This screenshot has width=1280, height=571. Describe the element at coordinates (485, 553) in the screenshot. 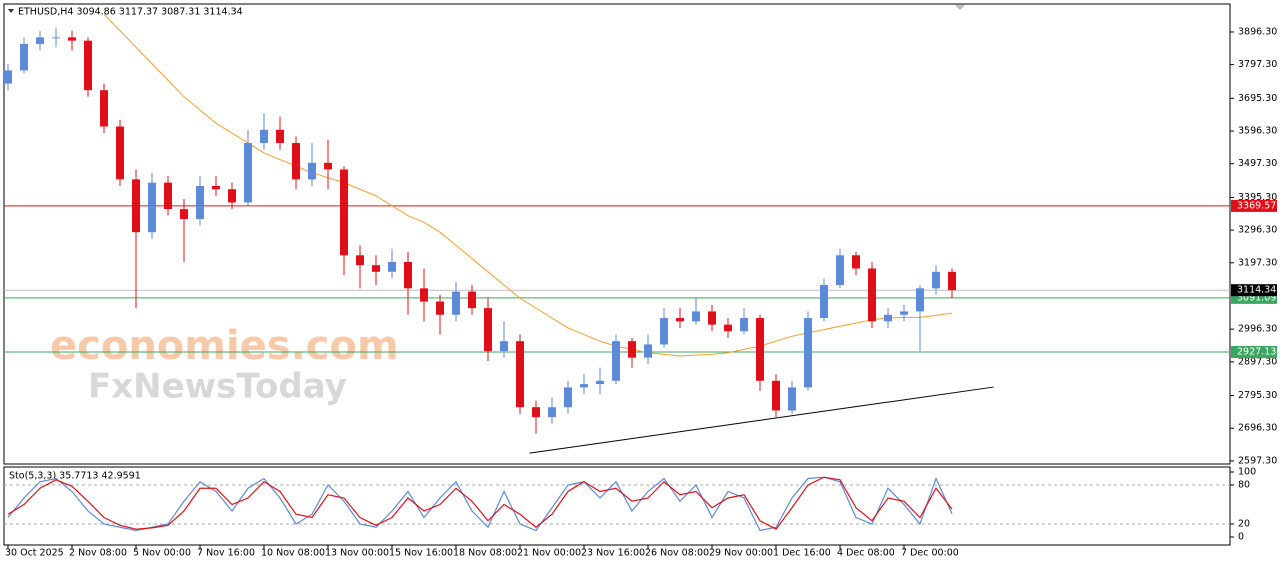

I see `x-tick-label: 18 Nov 08:00` at that location.